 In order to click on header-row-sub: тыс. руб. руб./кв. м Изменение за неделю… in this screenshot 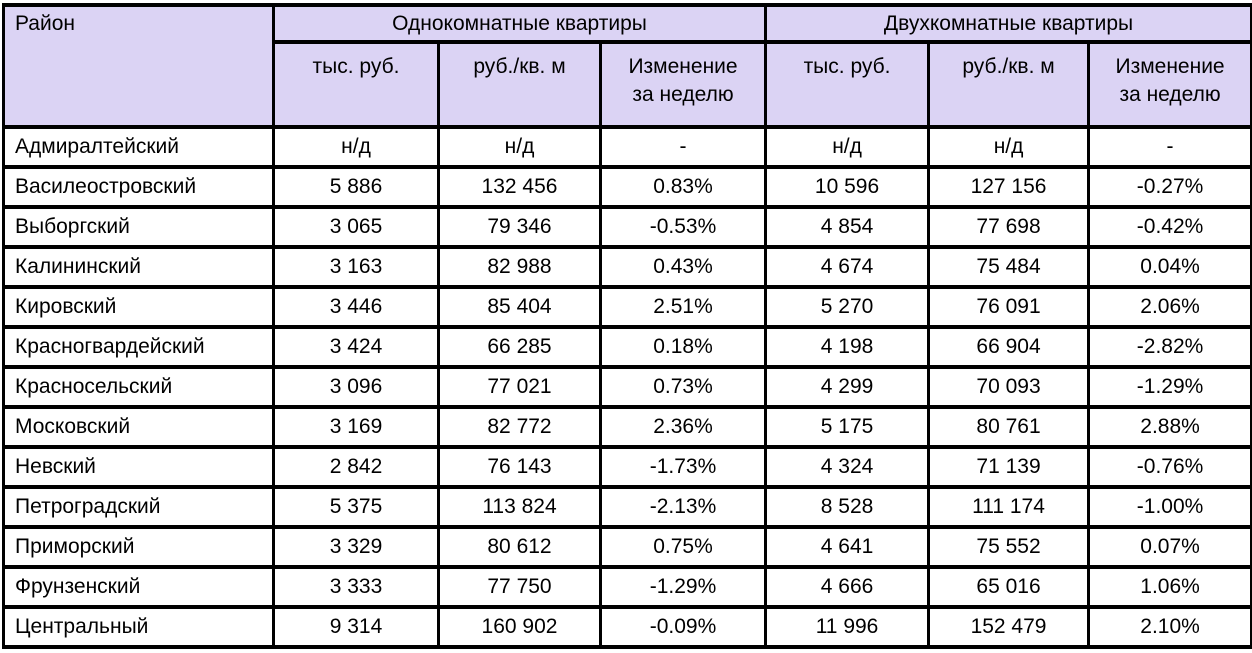, I will do `click(628, 84)`.